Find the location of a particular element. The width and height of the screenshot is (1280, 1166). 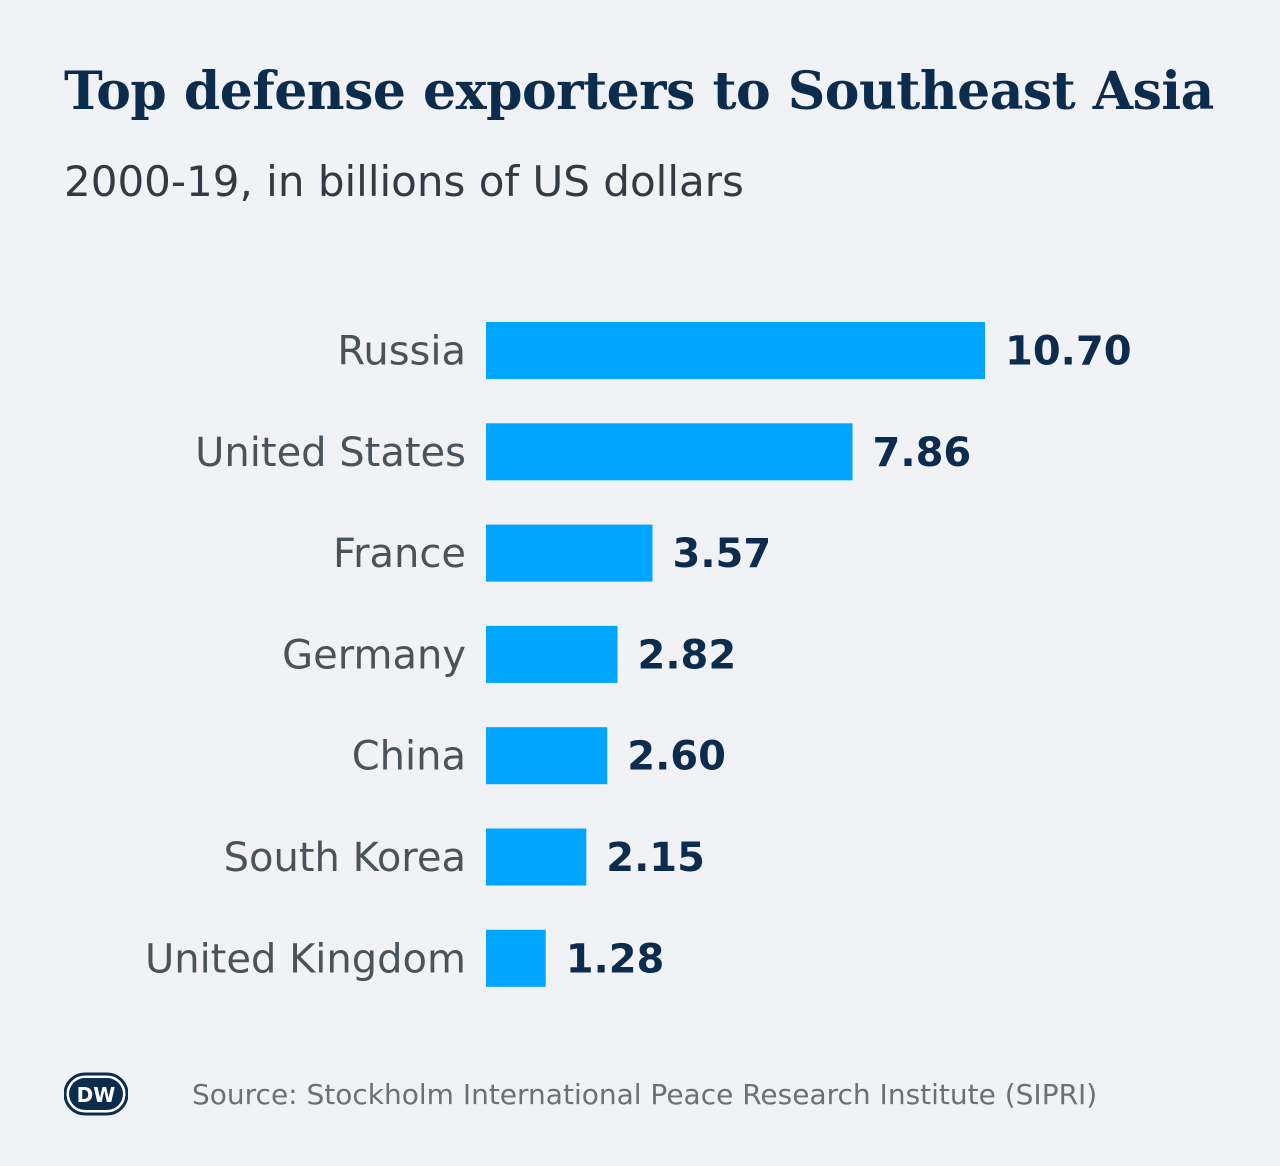

chart-subtitle: 2000-19, in billions of US dollars is located at coordinates (404, 181).